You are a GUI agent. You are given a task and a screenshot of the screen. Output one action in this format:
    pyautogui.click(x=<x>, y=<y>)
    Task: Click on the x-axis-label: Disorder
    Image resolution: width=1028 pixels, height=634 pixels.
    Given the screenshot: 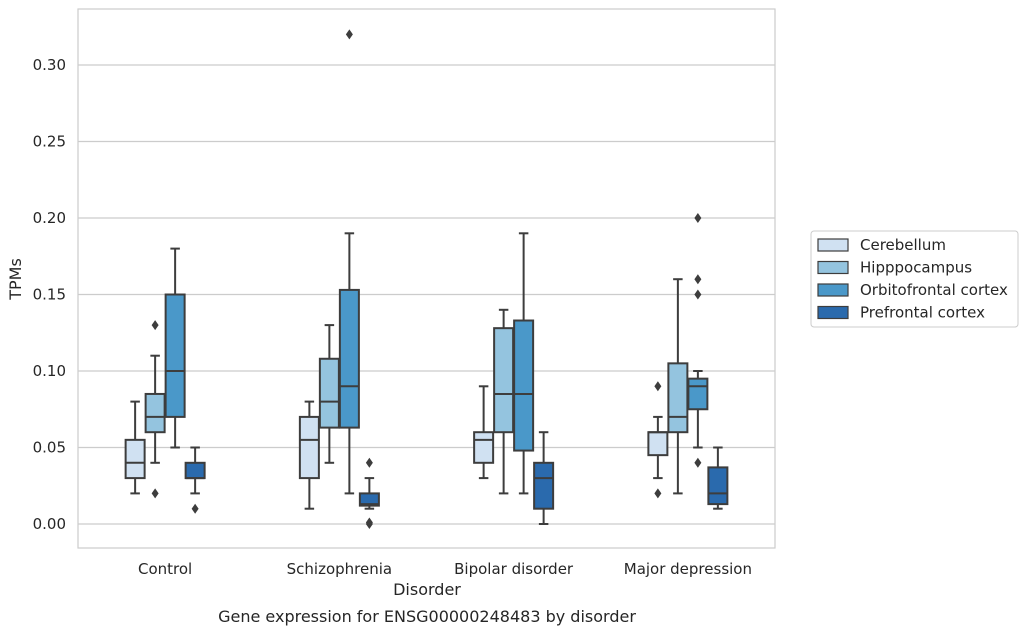 What is the action you would take?
    pyautogui.click(x=427, y=589)
    